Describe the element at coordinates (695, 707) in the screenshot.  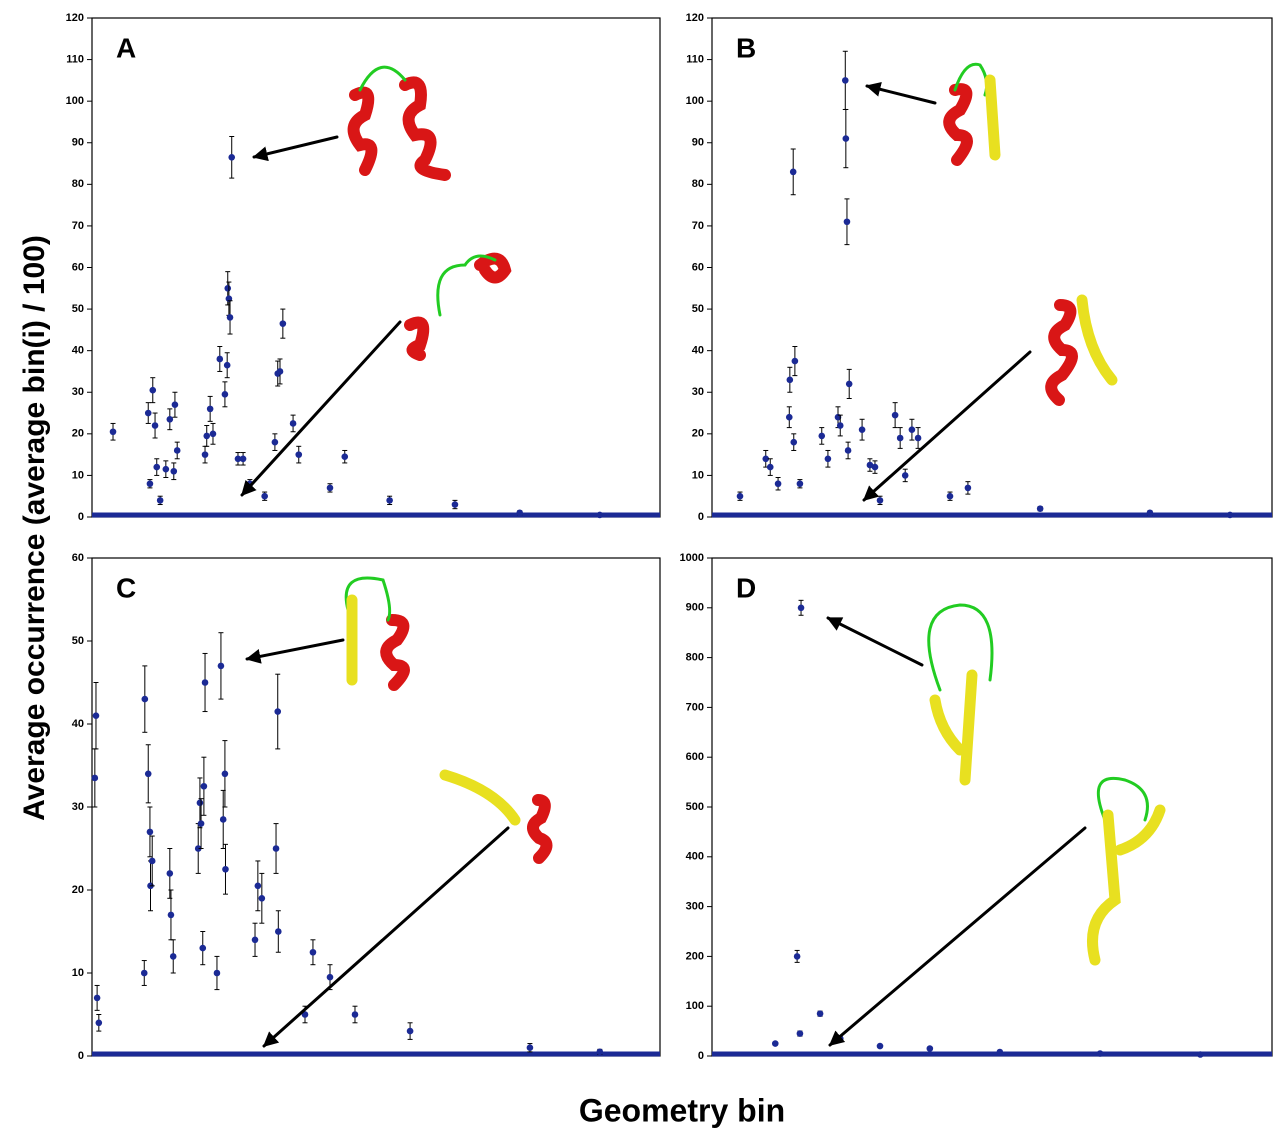
I see `y-tick-label: 700` at that location.